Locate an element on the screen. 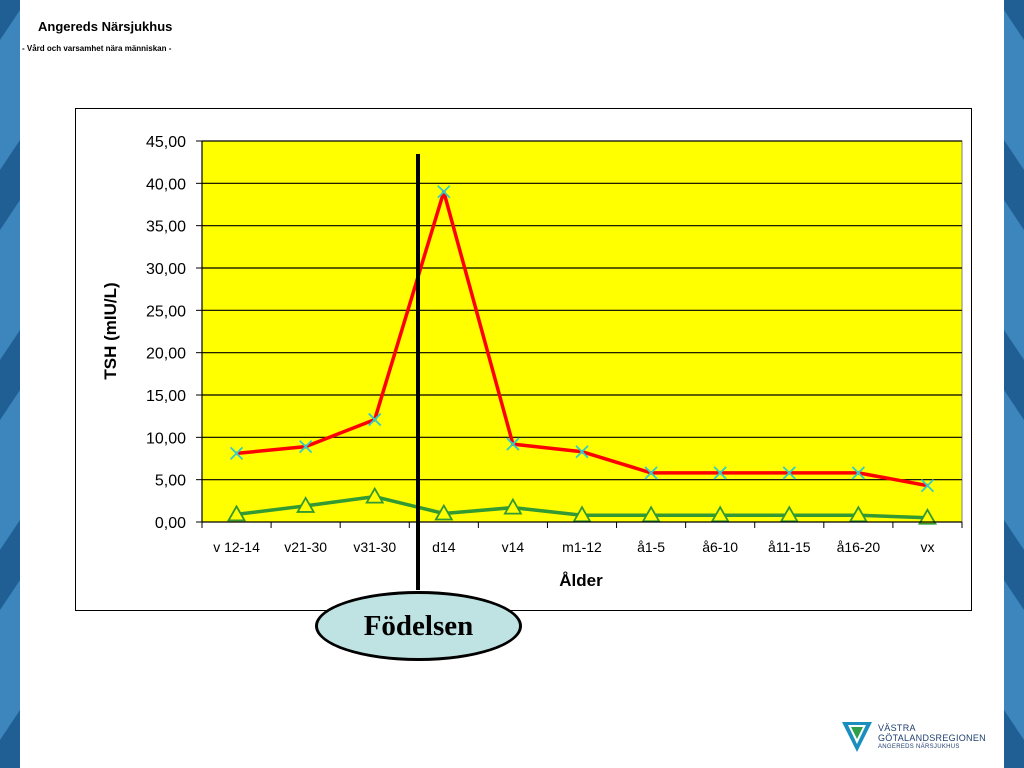  x-tick-label: v 12-14 is located at coordinates (236, 547).